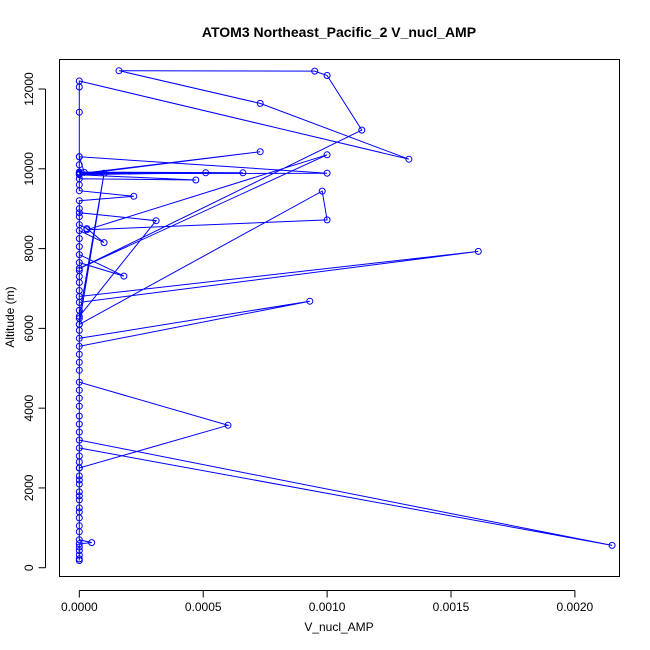 The width and height of the screenshot is (650, 650). I want to click on x-tick-label: 0.0000, so click(79, 607).